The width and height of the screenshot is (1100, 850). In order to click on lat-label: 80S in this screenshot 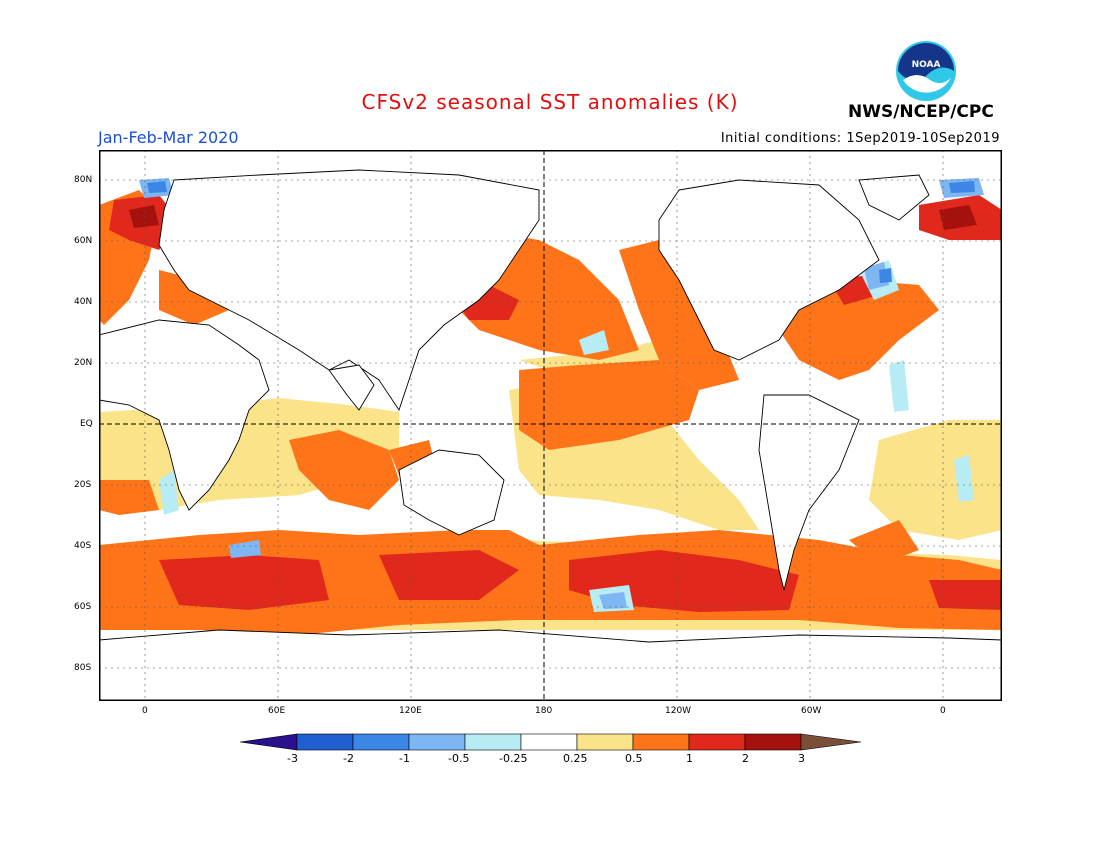, I will do `click(83, 668)`.